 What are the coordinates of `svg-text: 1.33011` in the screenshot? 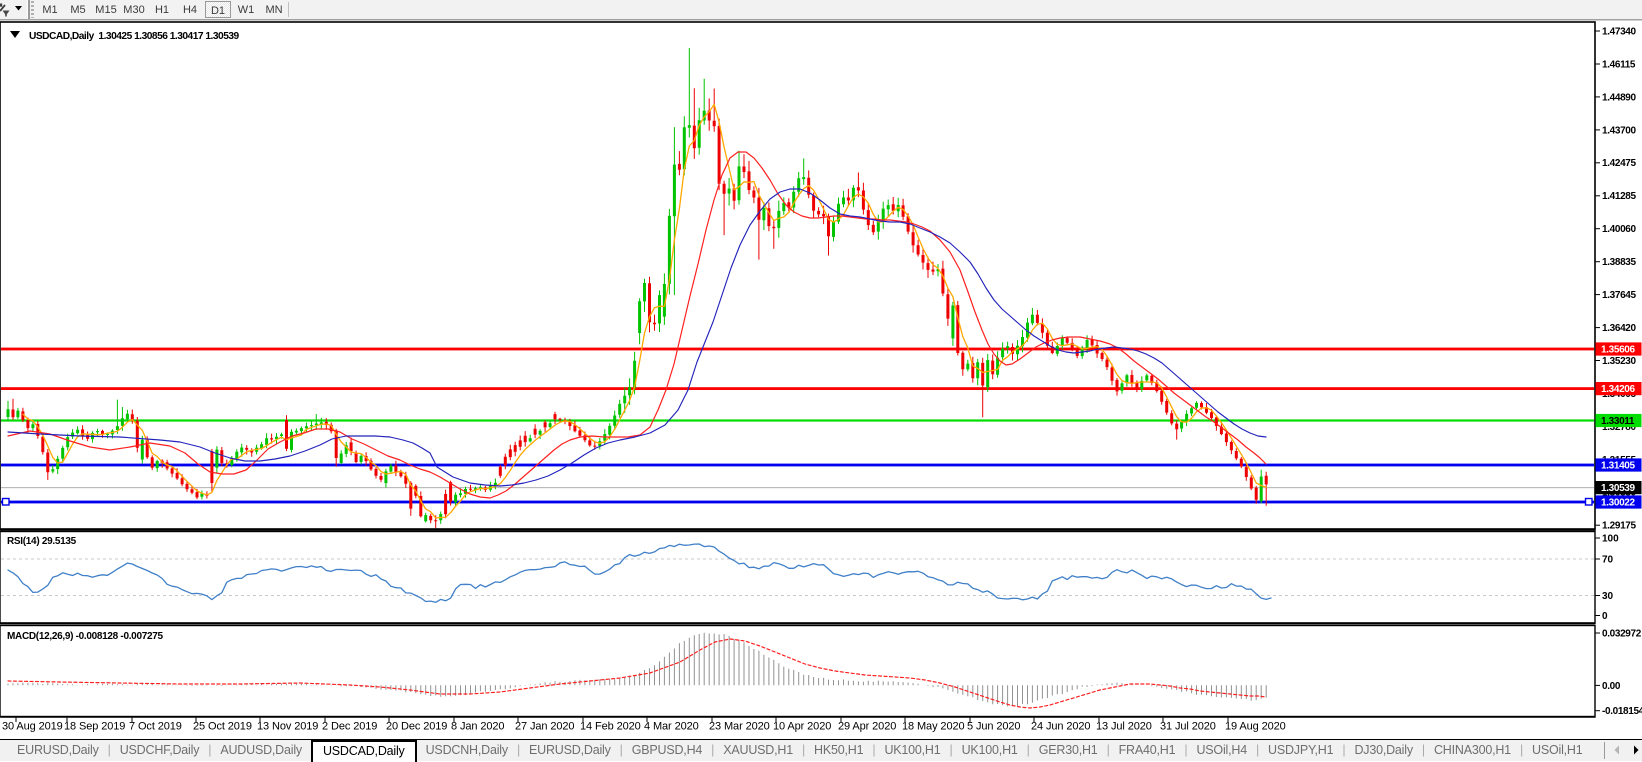 It's located at (1618, 421).